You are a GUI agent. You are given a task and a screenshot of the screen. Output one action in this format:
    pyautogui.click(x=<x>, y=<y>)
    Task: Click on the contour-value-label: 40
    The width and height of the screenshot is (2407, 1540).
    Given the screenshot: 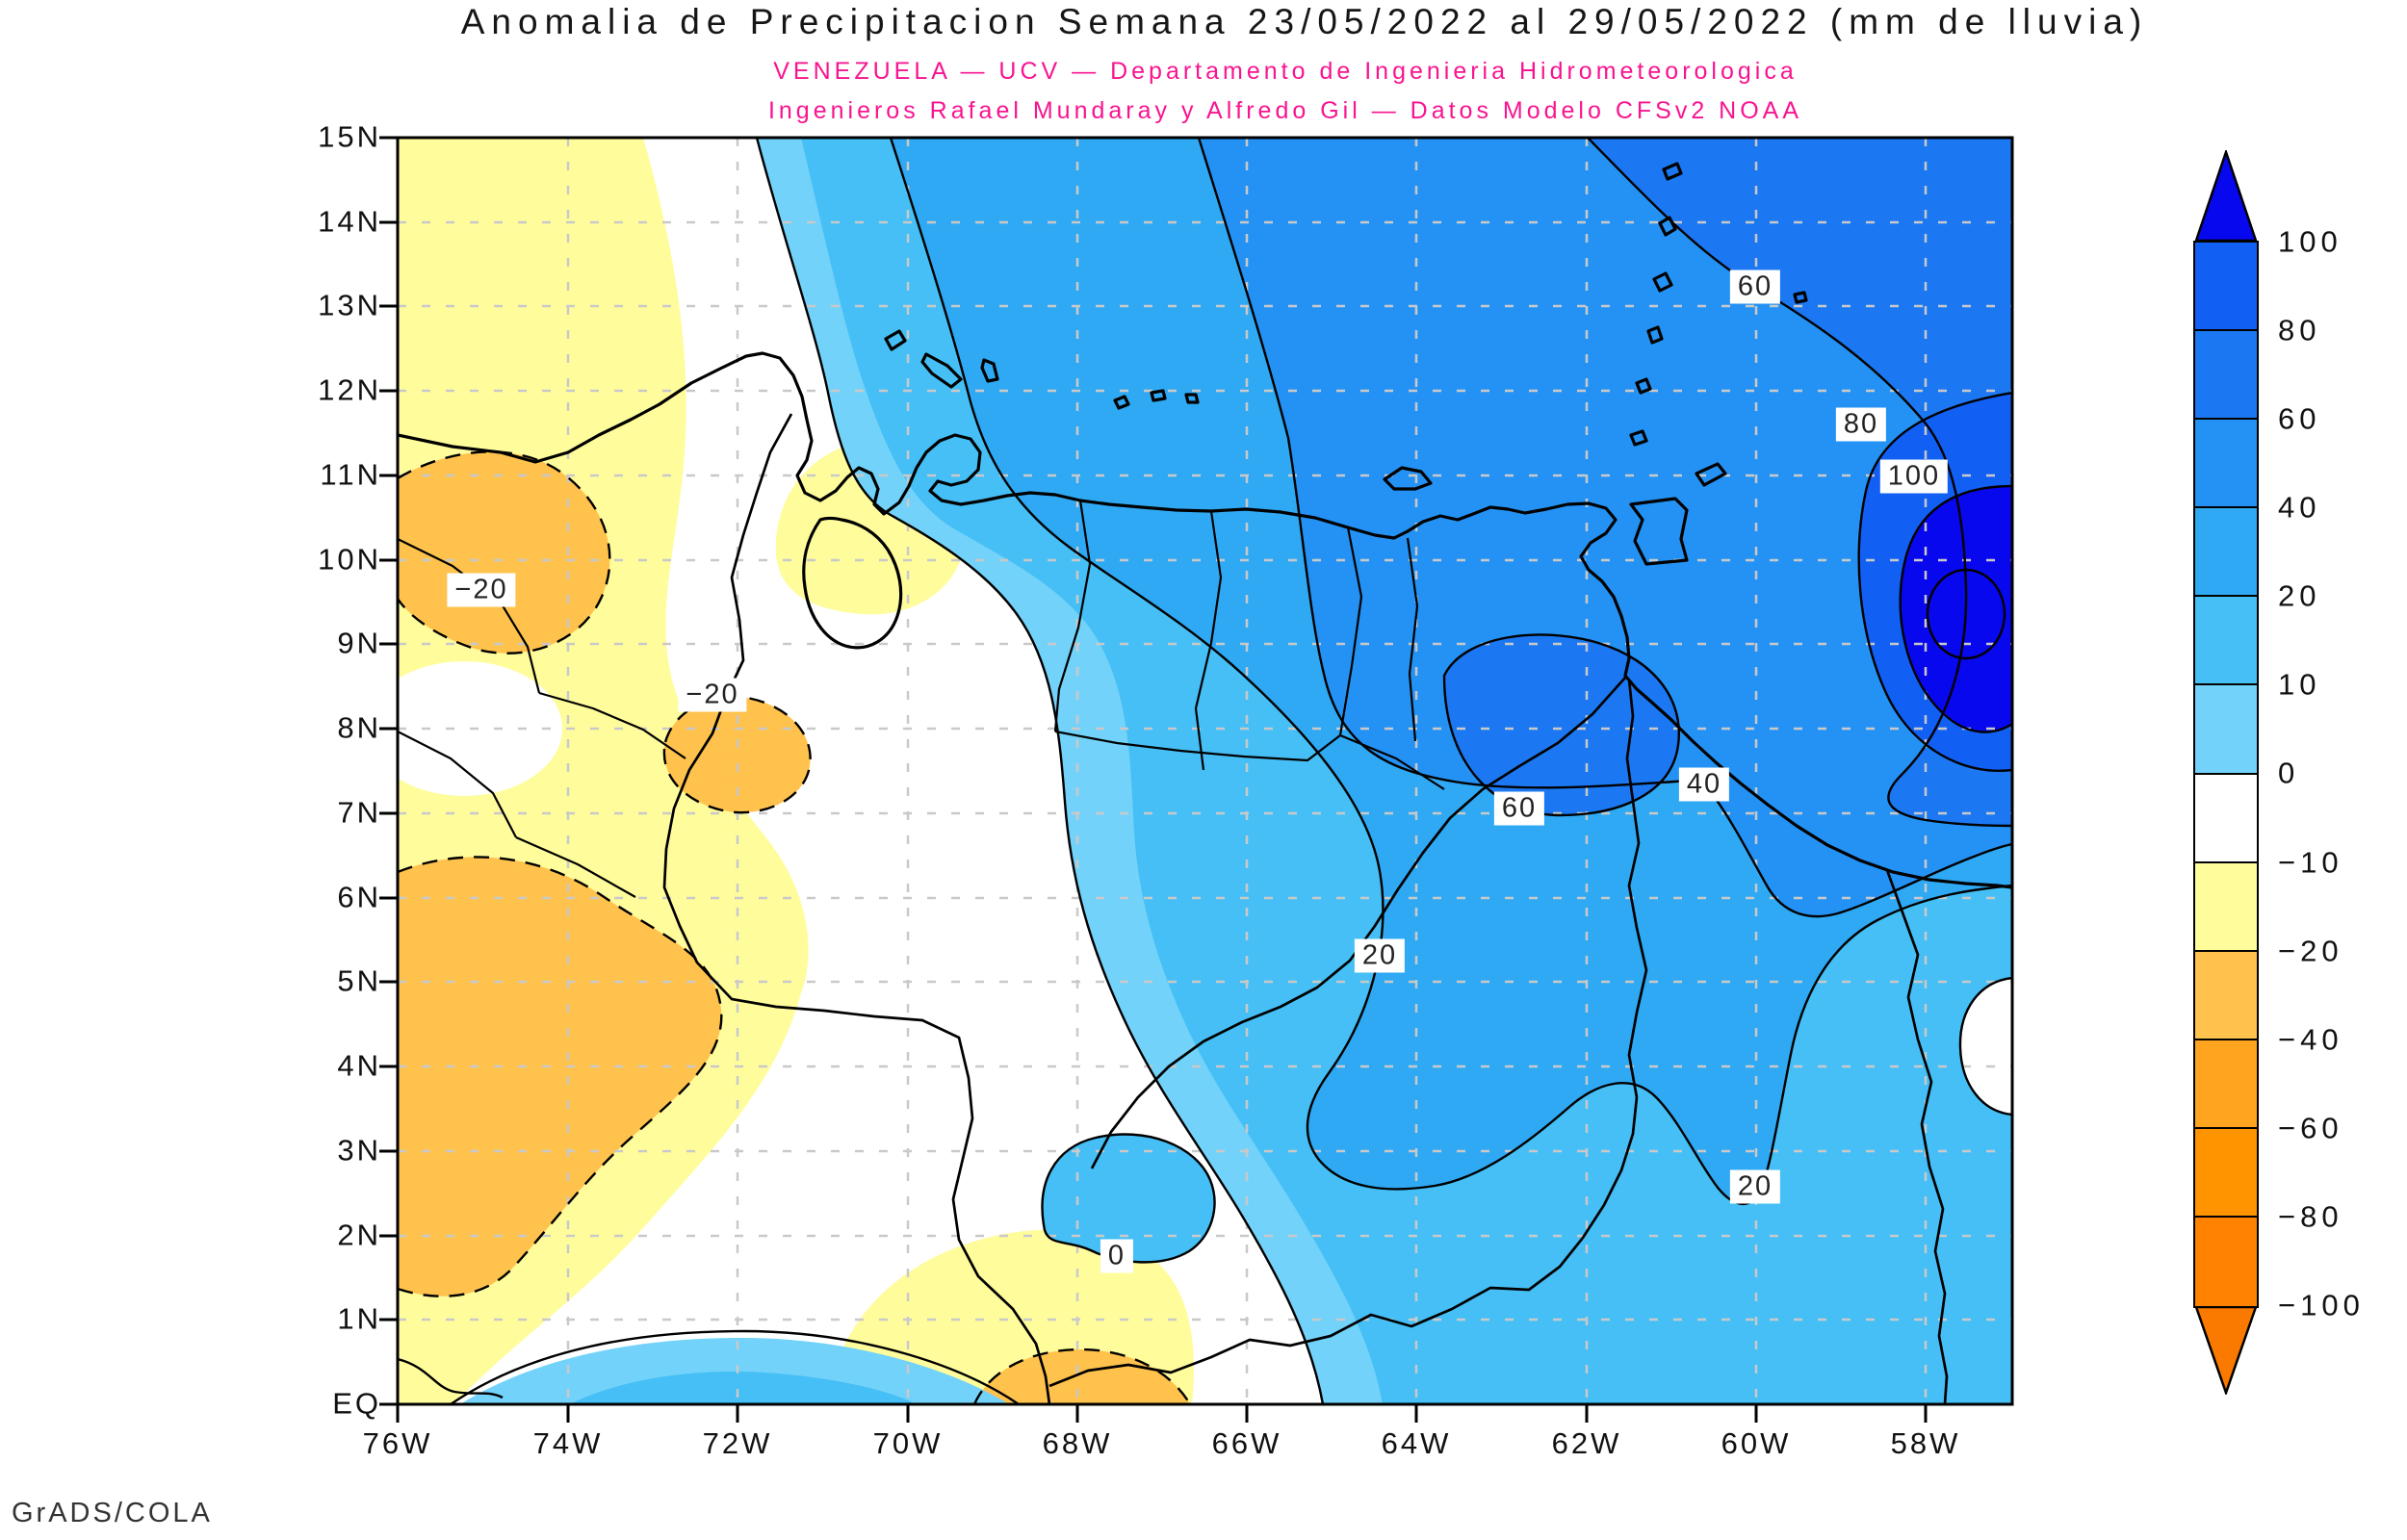 What is the action you would take?
    pyautogui.click(x=1704, y=784)
    